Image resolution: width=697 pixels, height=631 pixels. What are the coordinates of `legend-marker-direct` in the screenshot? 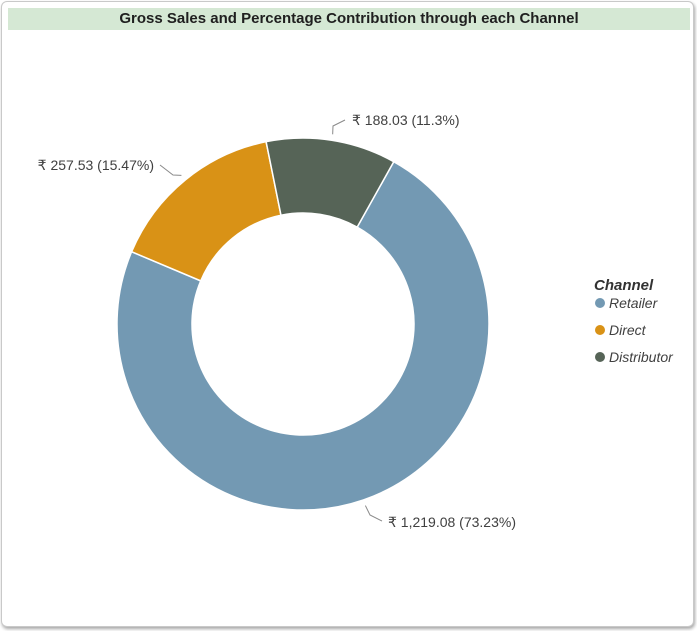 It's located at (600, 330).